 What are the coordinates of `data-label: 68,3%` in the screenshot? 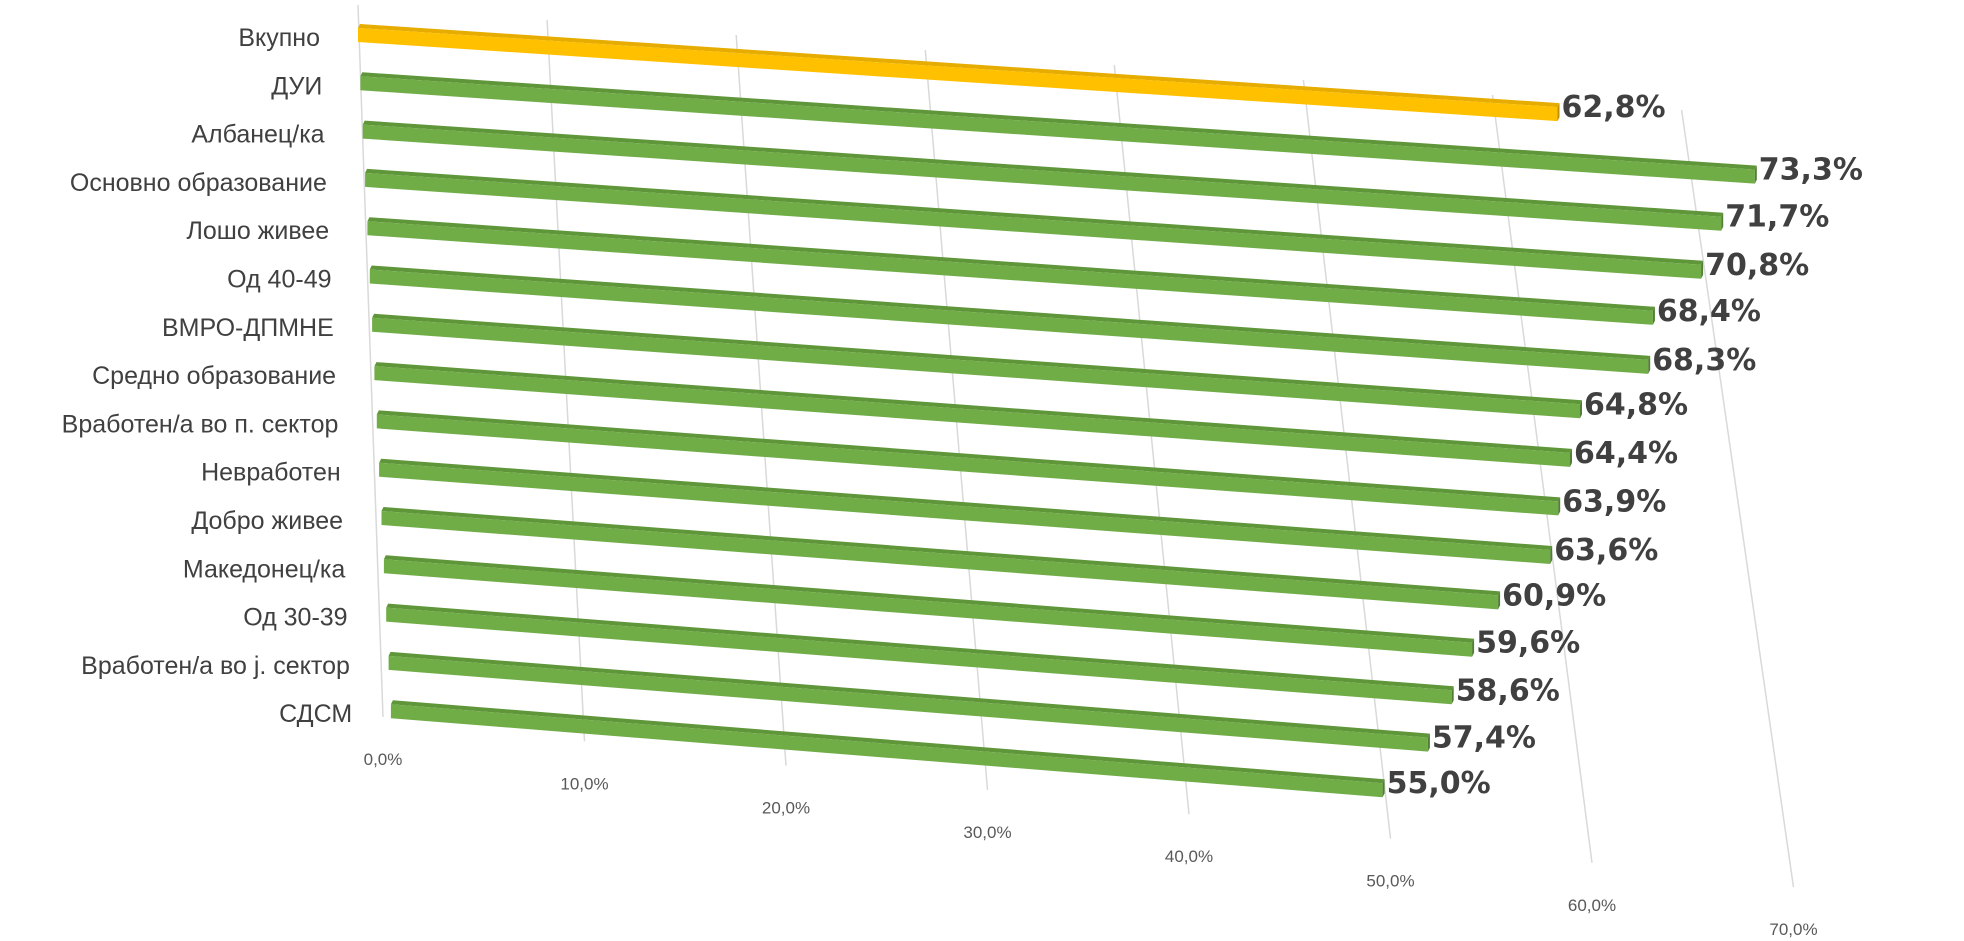 It's located at (1704, 360).